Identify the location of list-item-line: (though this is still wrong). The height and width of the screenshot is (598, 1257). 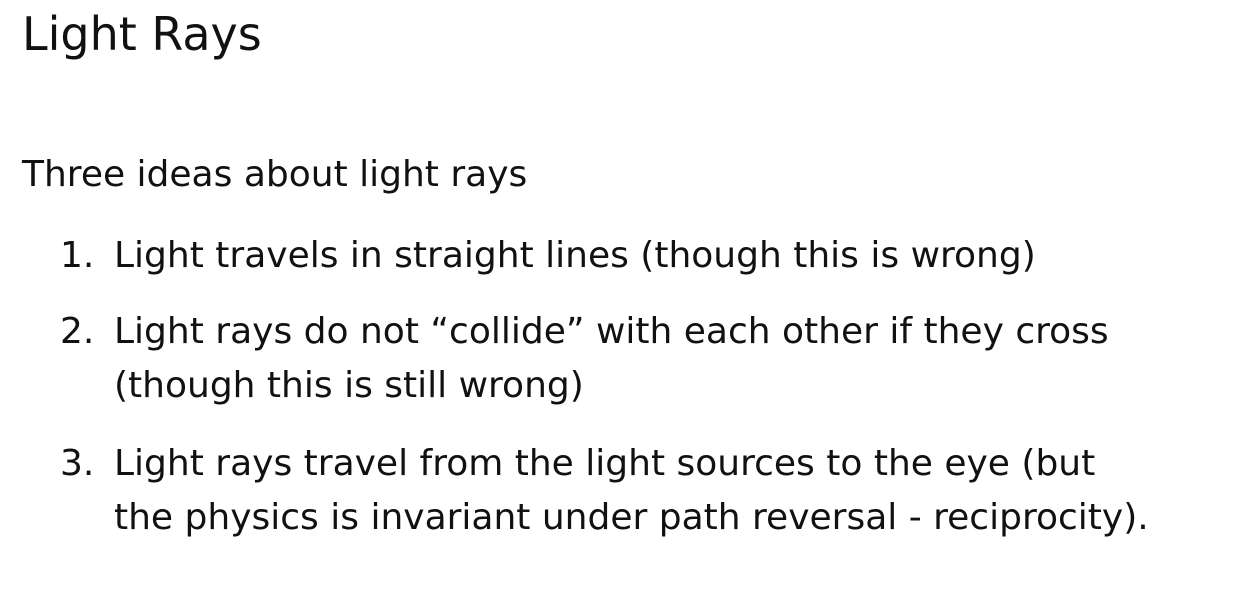
(349, 385).